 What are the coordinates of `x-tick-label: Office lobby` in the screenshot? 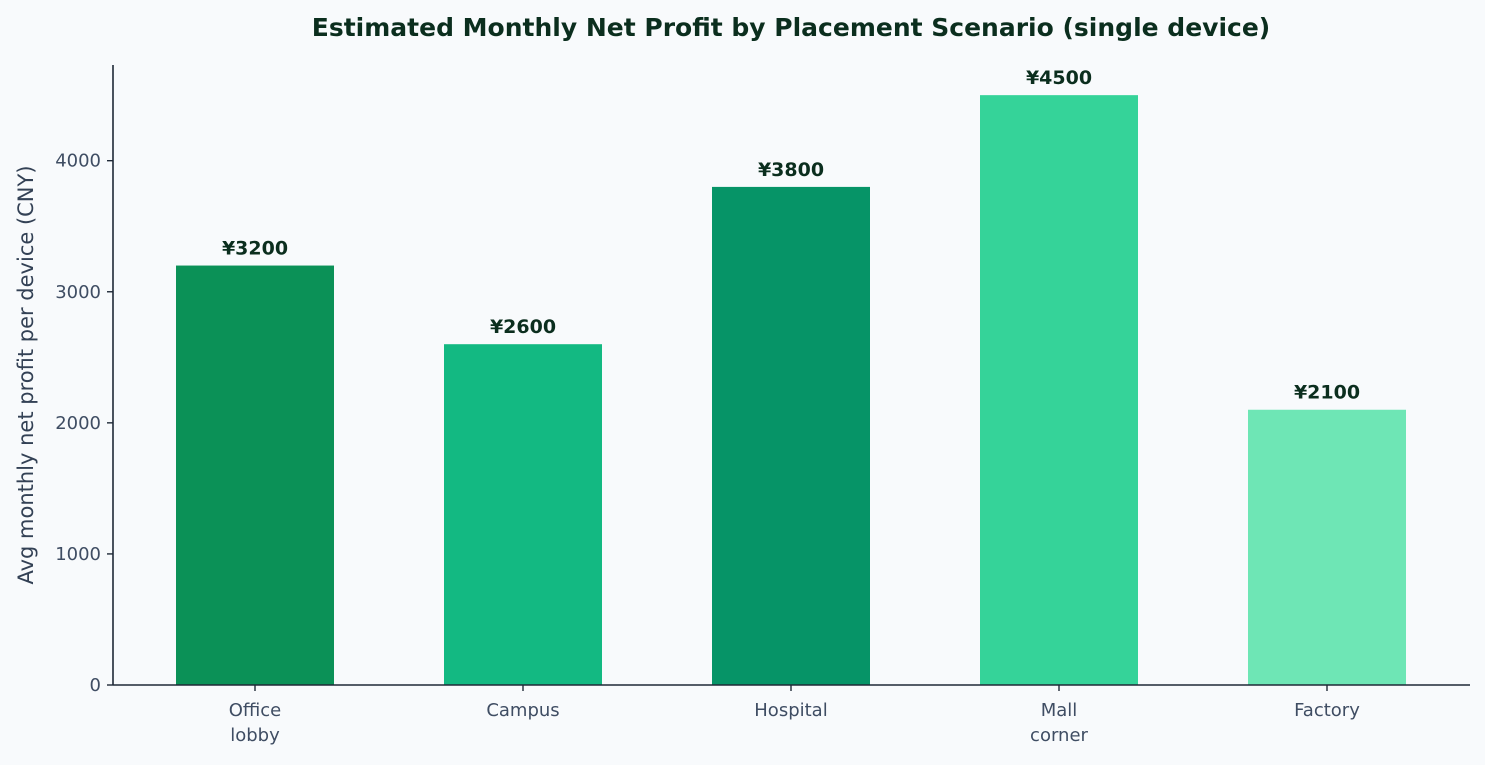 It's located at (255, 723).